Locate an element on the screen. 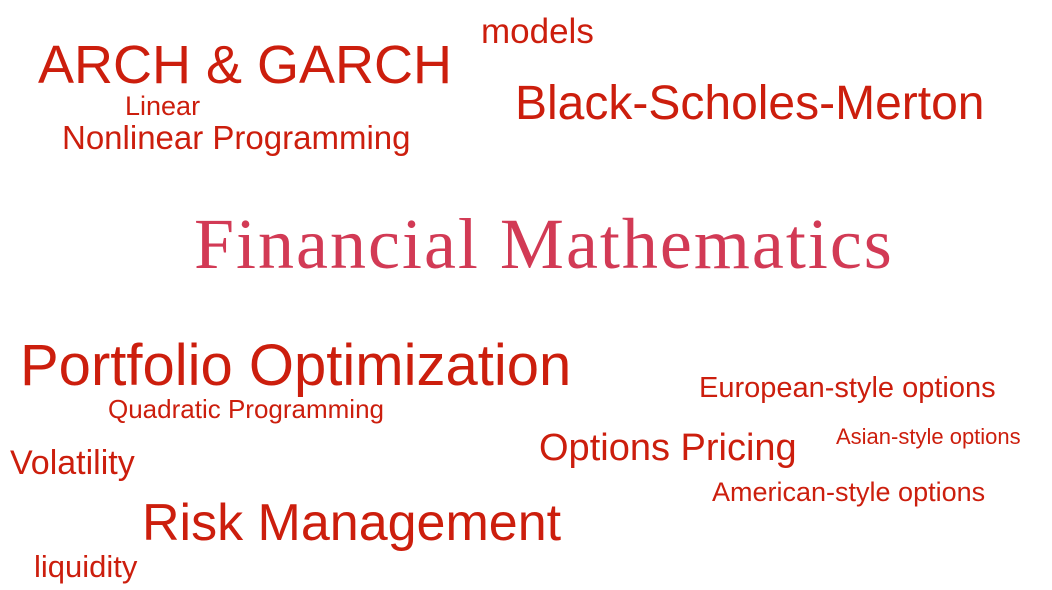  word-quadratic-programming: Quadratic Programming is located at coordinates (246, 409).